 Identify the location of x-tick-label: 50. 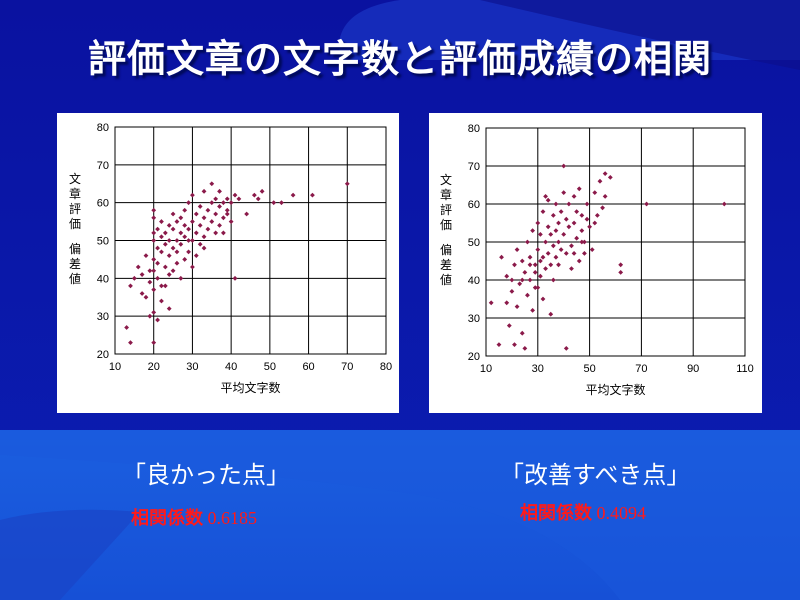
(270, 367).